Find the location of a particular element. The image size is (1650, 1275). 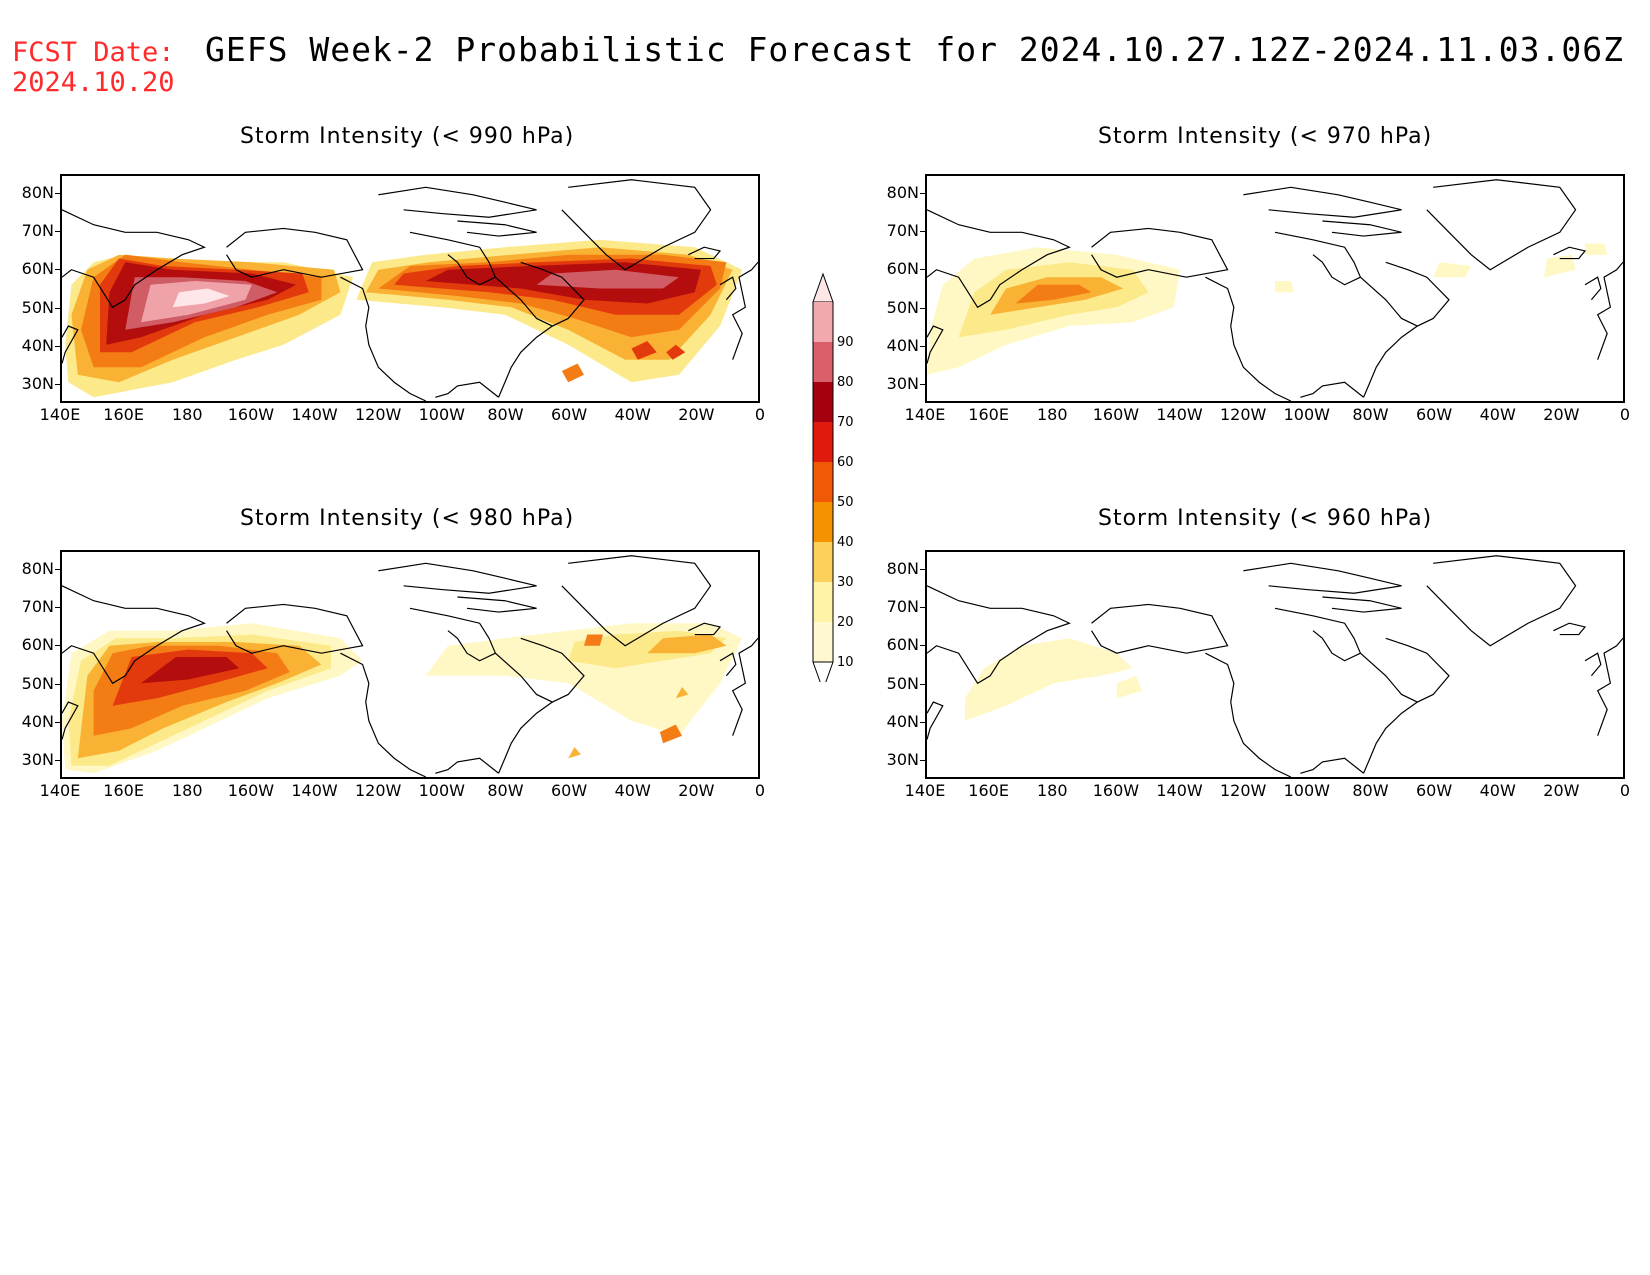

colorbar-level-label: 40 is located at coordinates (845, 542).